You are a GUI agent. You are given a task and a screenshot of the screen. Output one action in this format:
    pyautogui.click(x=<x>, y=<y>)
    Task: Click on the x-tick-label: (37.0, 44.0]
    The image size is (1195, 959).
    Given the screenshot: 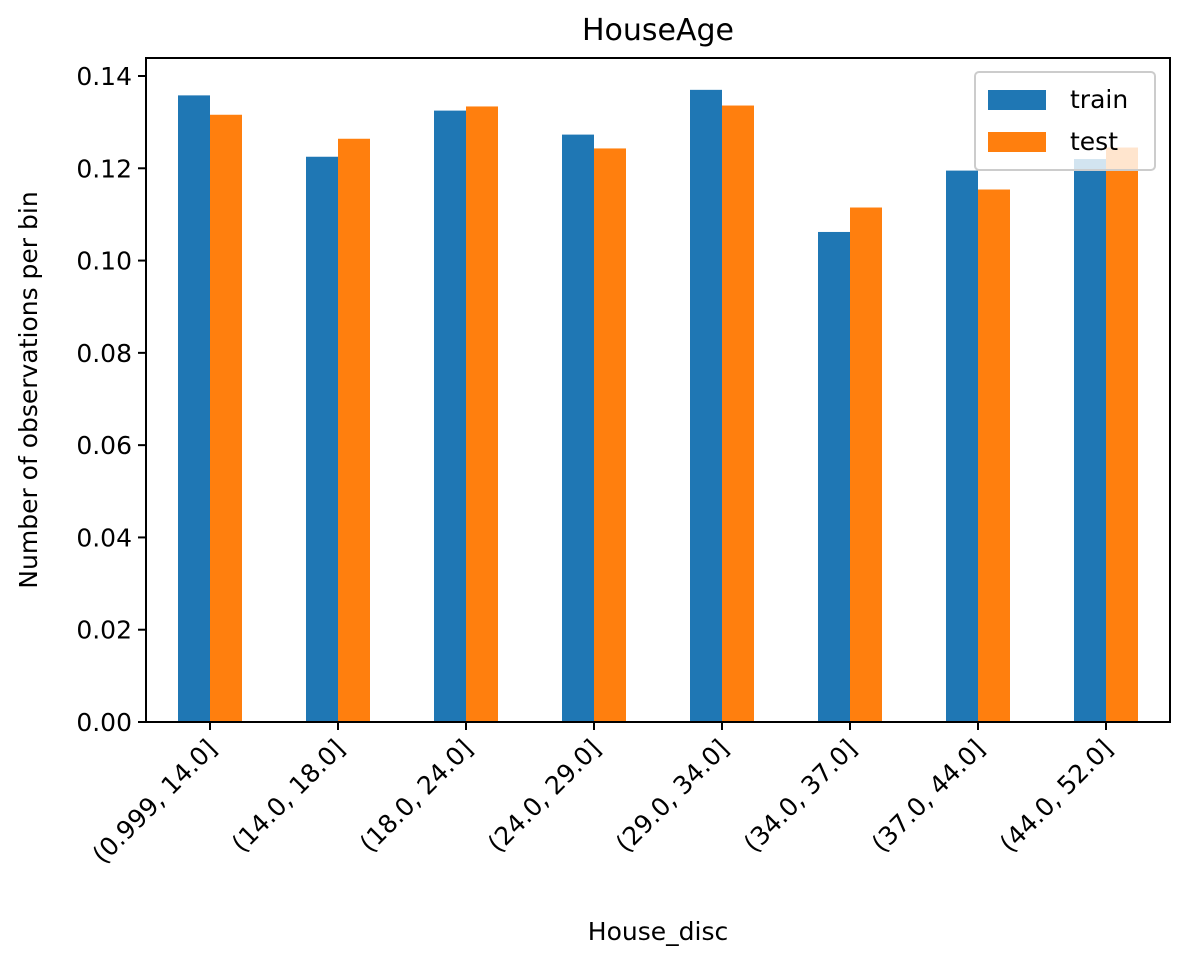 What is the action you would take?
    pyautogui.click(x=928, y=796)
    